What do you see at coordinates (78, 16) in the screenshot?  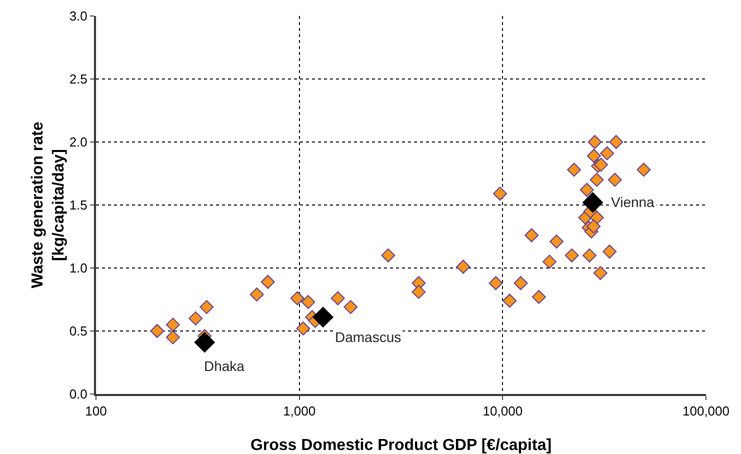 I see `y-tick-label: 3.0` at bounding box center [78, 16].